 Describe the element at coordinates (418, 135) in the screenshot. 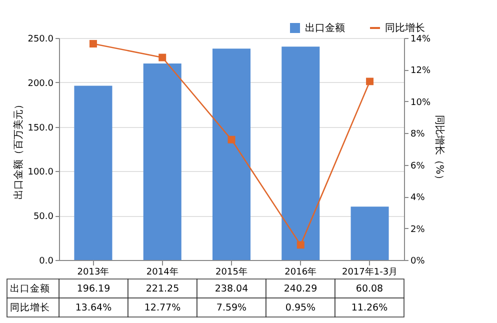

I see `y2-tick-label: 8%` at that location.